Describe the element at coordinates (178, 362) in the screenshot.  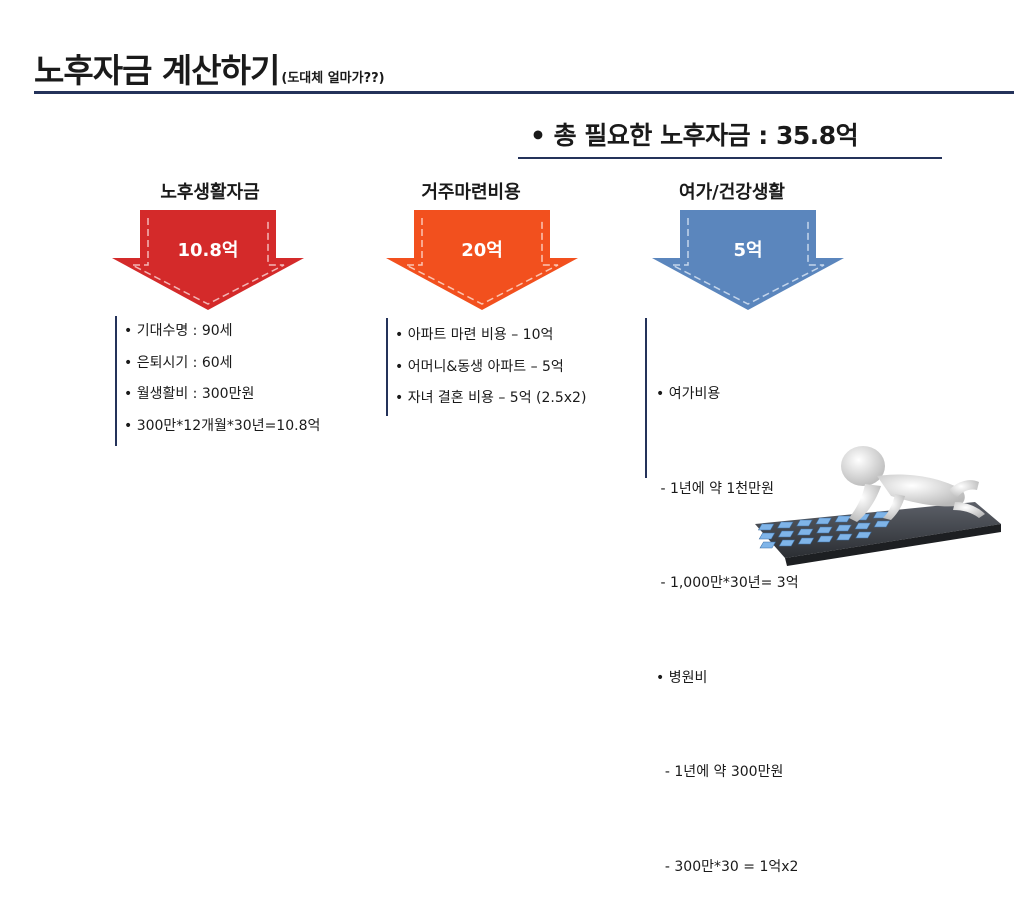
I see `list-item: • 은퇴시기 : 60세` at that location.